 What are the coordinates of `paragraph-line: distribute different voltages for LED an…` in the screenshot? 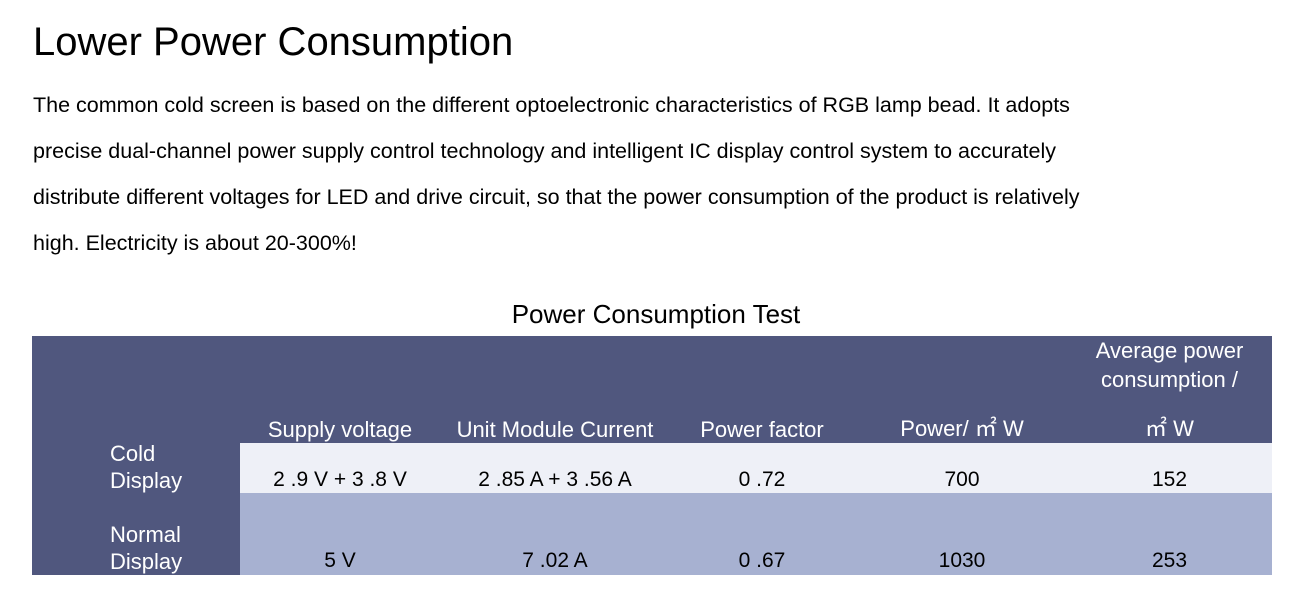 It's located at (556, 197).